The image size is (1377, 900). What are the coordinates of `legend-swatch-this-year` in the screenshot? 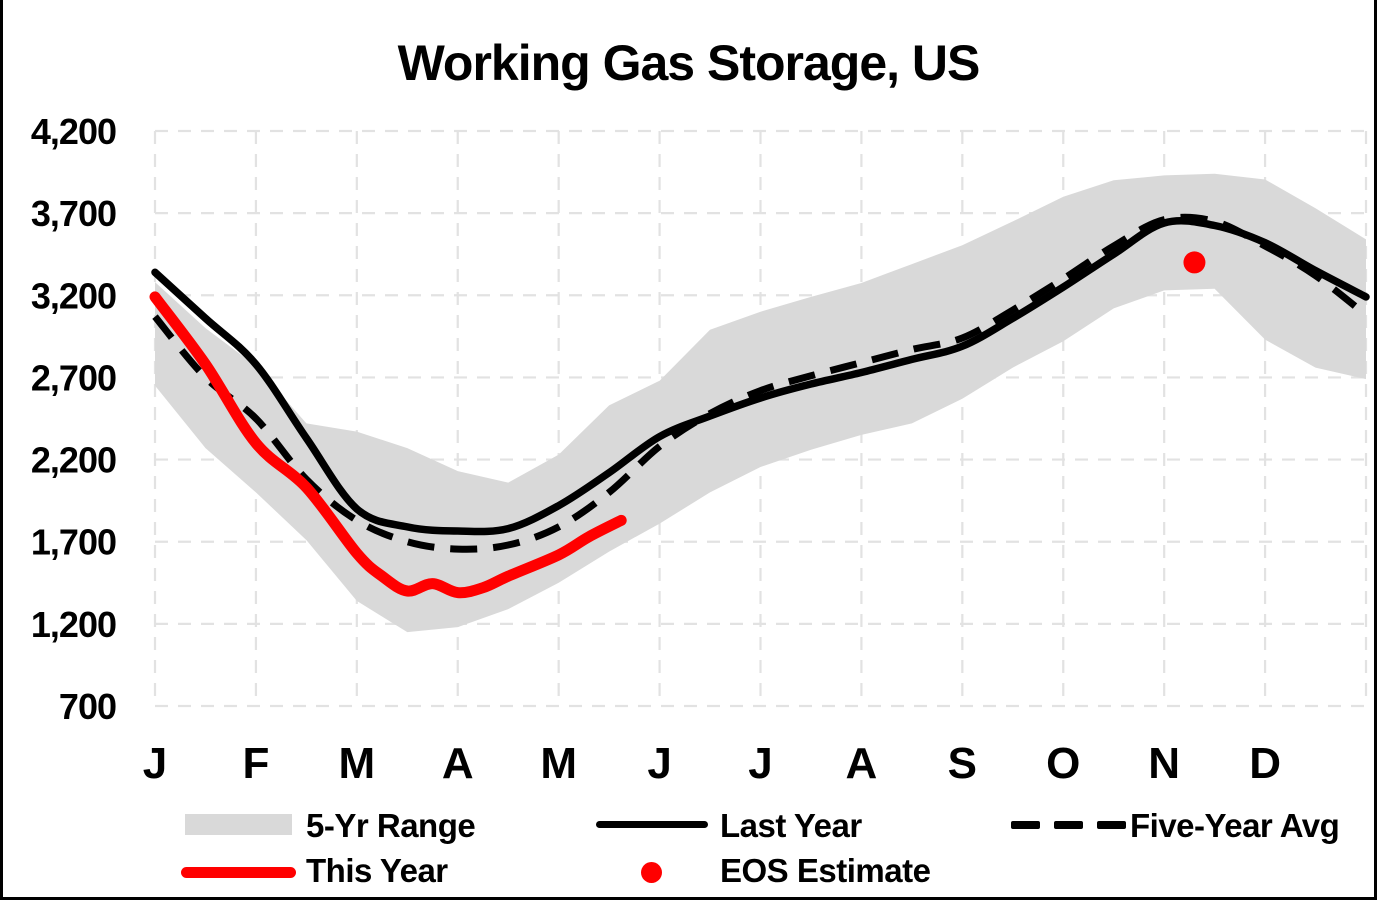 It's located at (238, 872).